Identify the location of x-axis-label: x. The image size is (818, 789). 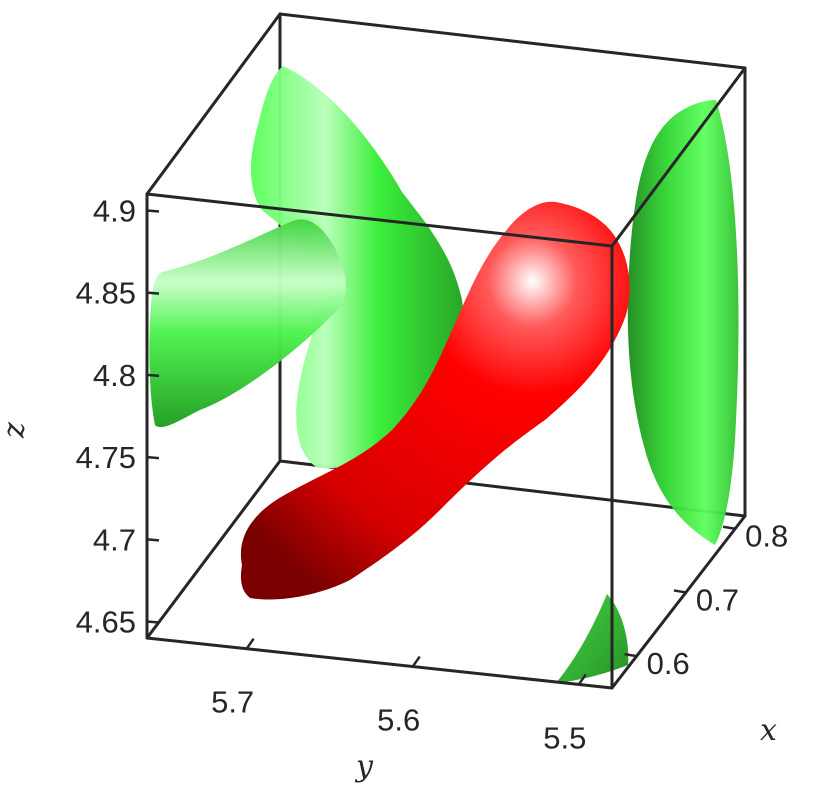
(768, 730).